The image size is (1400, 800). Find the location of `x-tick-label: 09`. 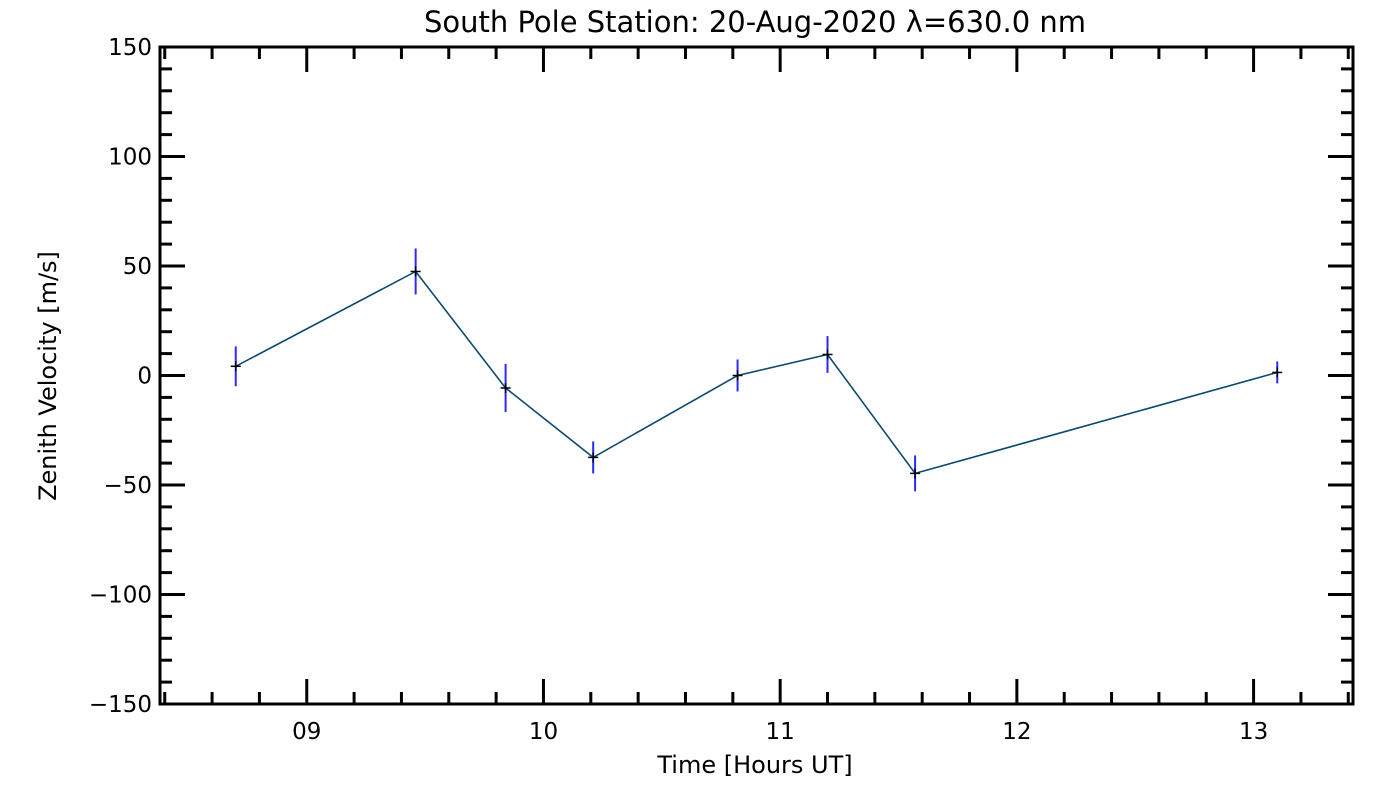

x-tick-label: 09 is located at coordinates (306, 732).